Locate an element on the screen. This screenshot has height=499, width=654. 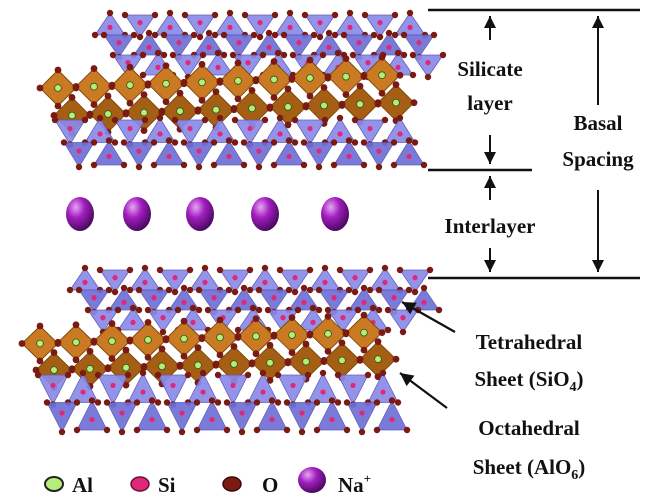
legend-item-al: Al is located at coordinates (68, 485).